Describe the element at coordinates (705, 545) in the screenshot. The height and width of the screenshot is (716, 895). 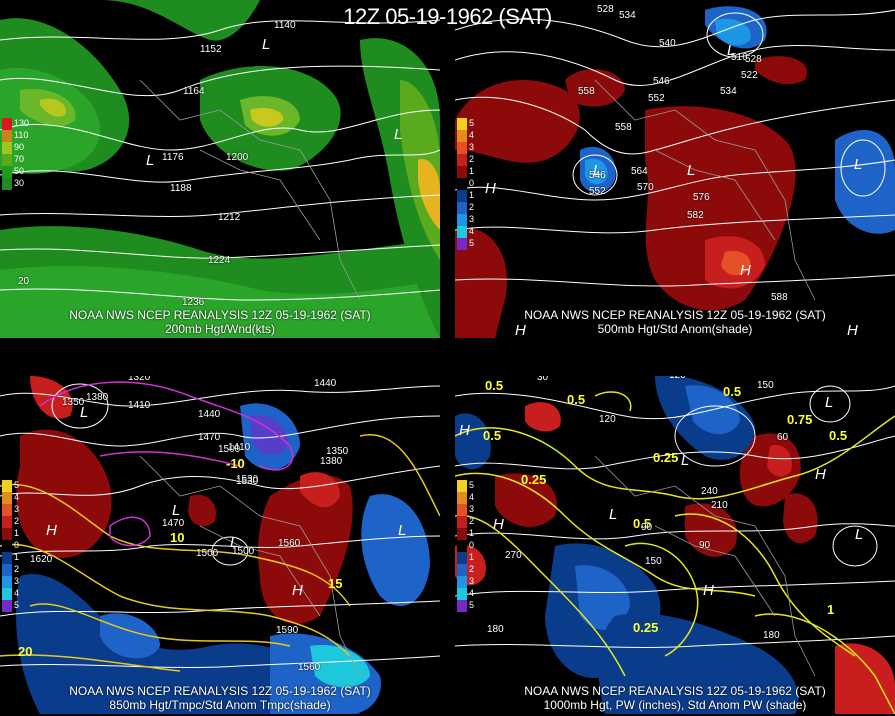
I see `contour-label: 90` at that location.